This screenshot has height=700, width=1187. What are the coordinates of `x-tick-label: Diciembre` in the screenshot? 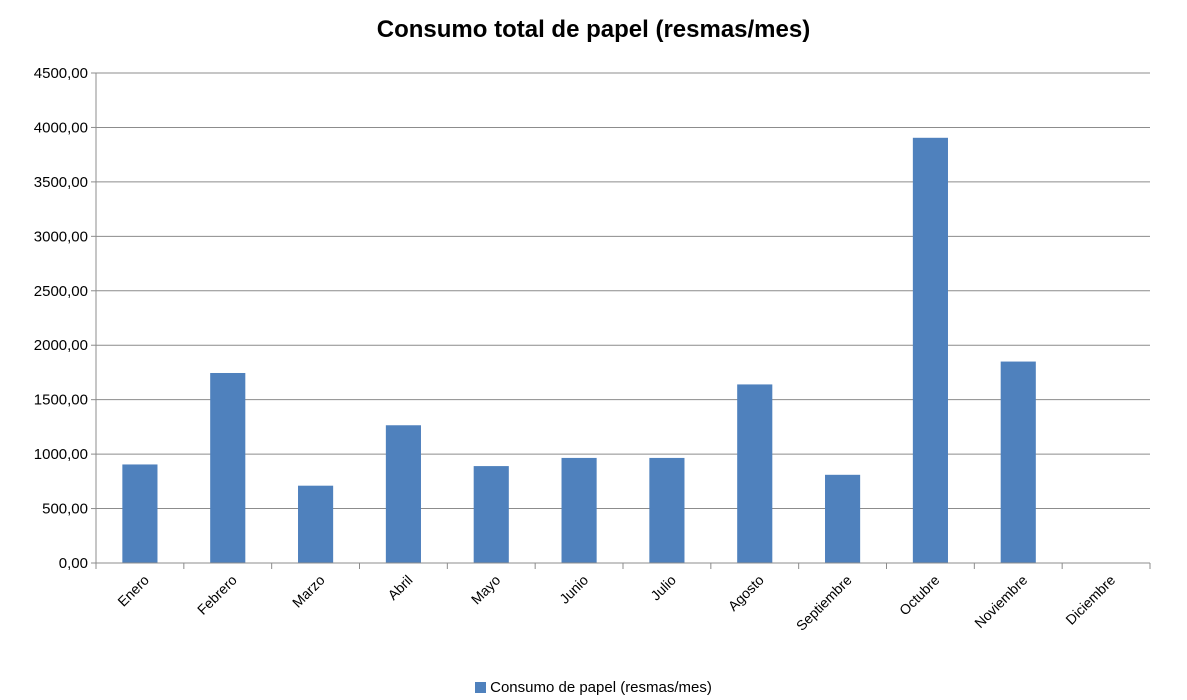 It's located at (1090, 600).